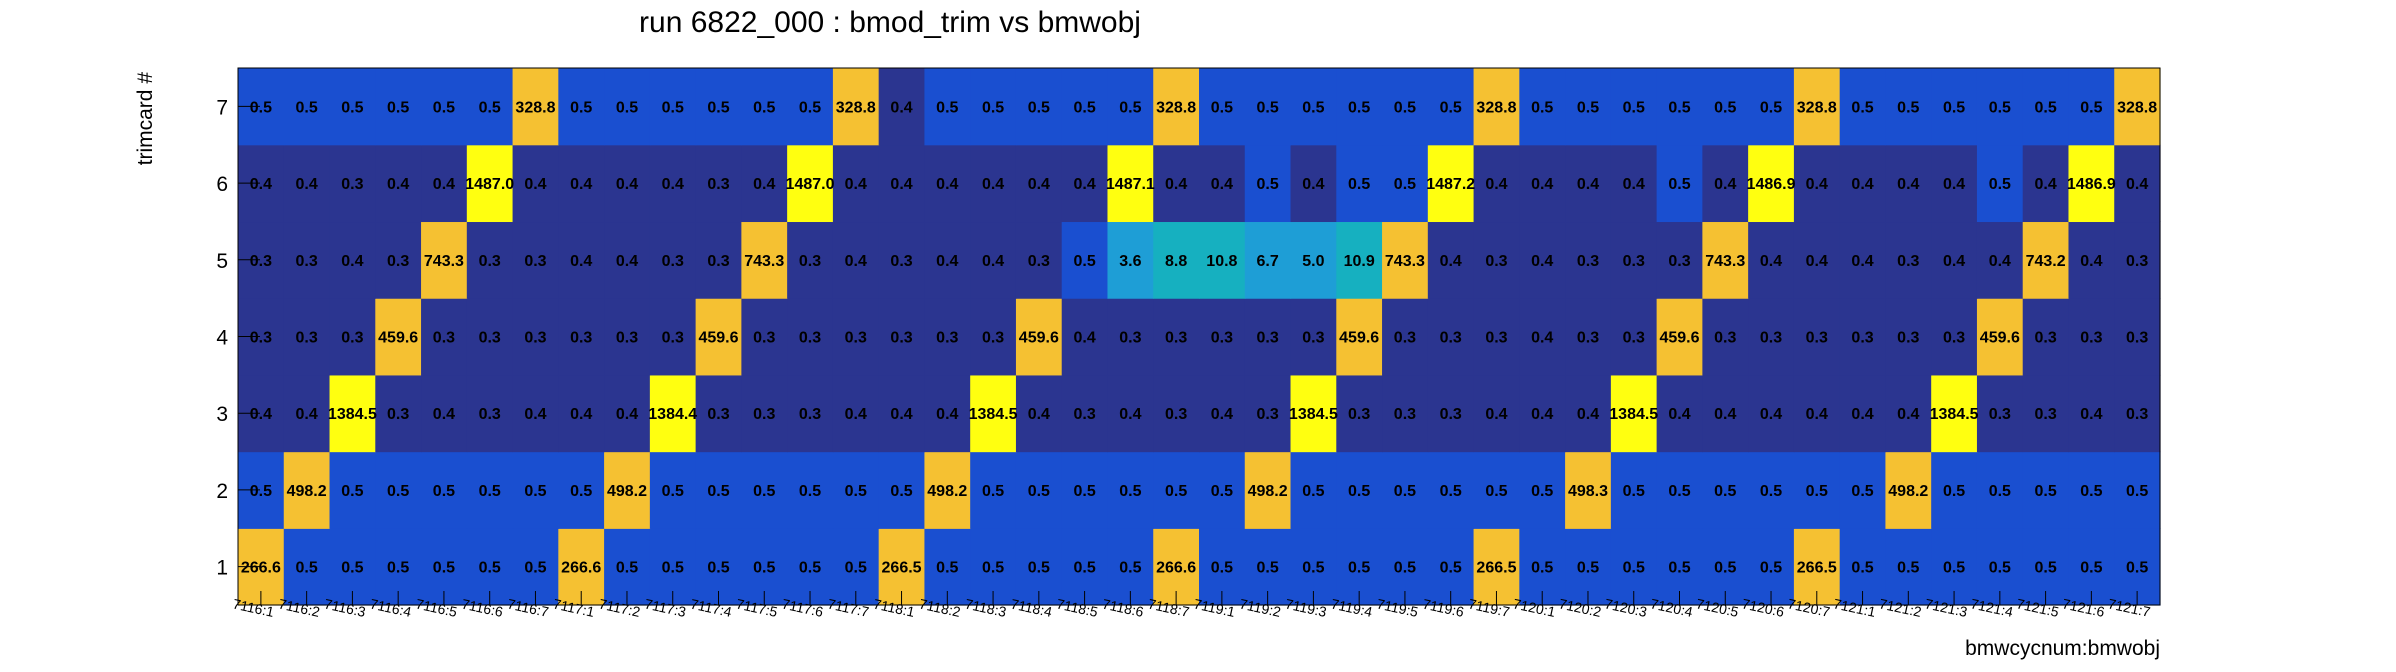 The width and height of the screenshot is (2396, 672). Describe the element at coordinates (222, 491) in the screenshot. I see `y-tick-label: 2` at that location.